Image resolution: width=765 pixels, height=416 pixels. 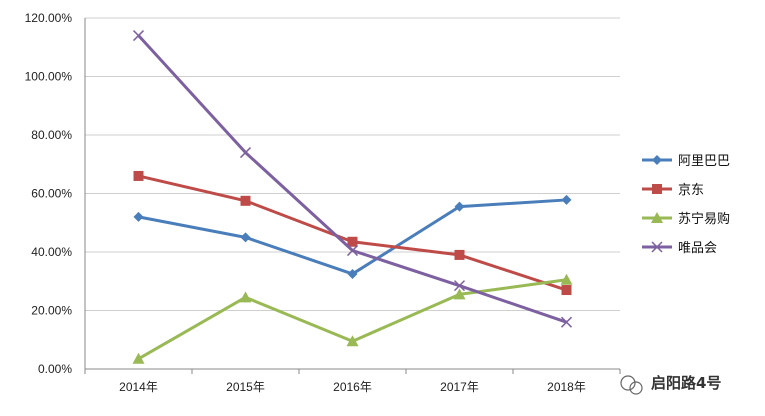 What do you see at coordinates (138, 387) in the screenshot?
I see `x-tick-label: 2014年` at bounding box center [138, 387].